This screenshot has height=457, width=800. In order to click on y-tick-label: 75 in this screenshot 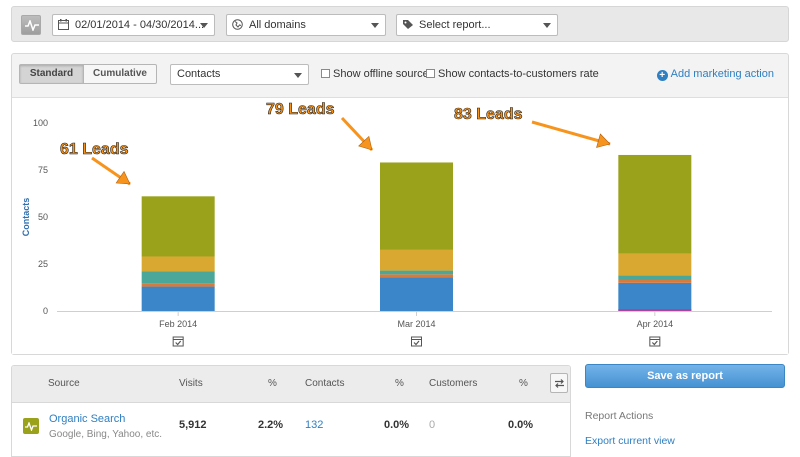, I will do `click(43, 170)`.